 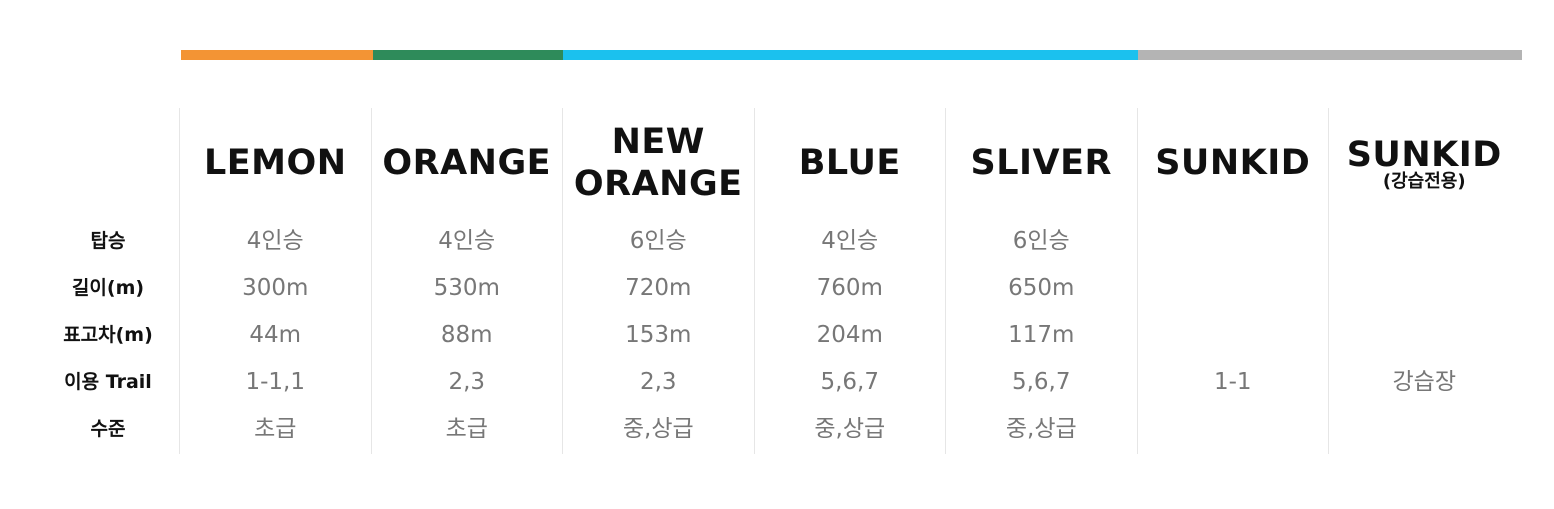 I want to click on cell-trail: 1-1, so click(x=1232, y=382).